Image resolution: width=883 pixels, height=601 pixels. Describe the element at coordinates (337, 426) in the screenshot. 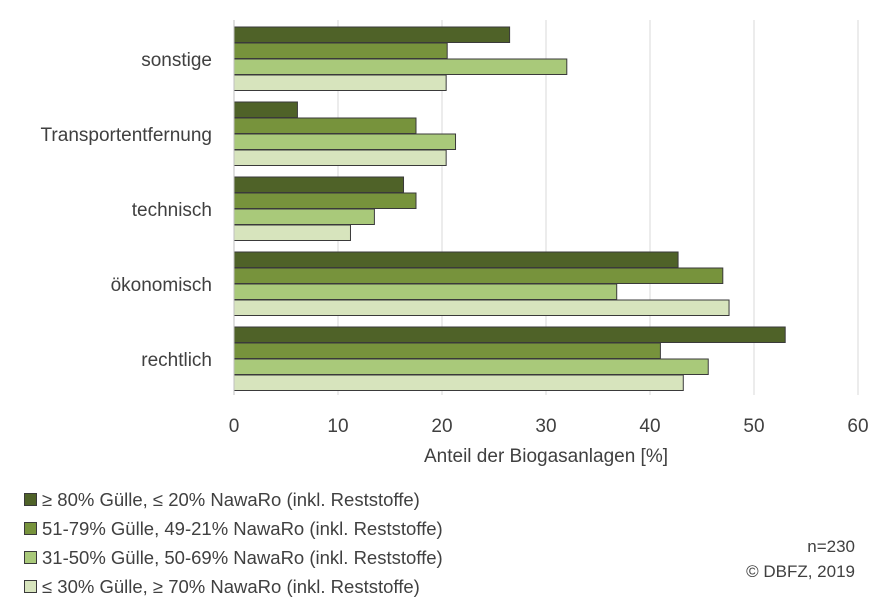

I see `x-tick-label: 10` at that location.